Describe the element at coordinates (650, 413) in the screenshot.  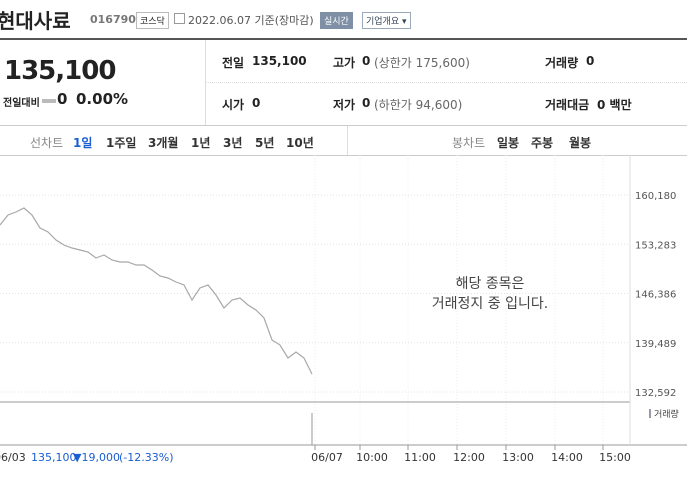
I see `legend-swatch` at that location.